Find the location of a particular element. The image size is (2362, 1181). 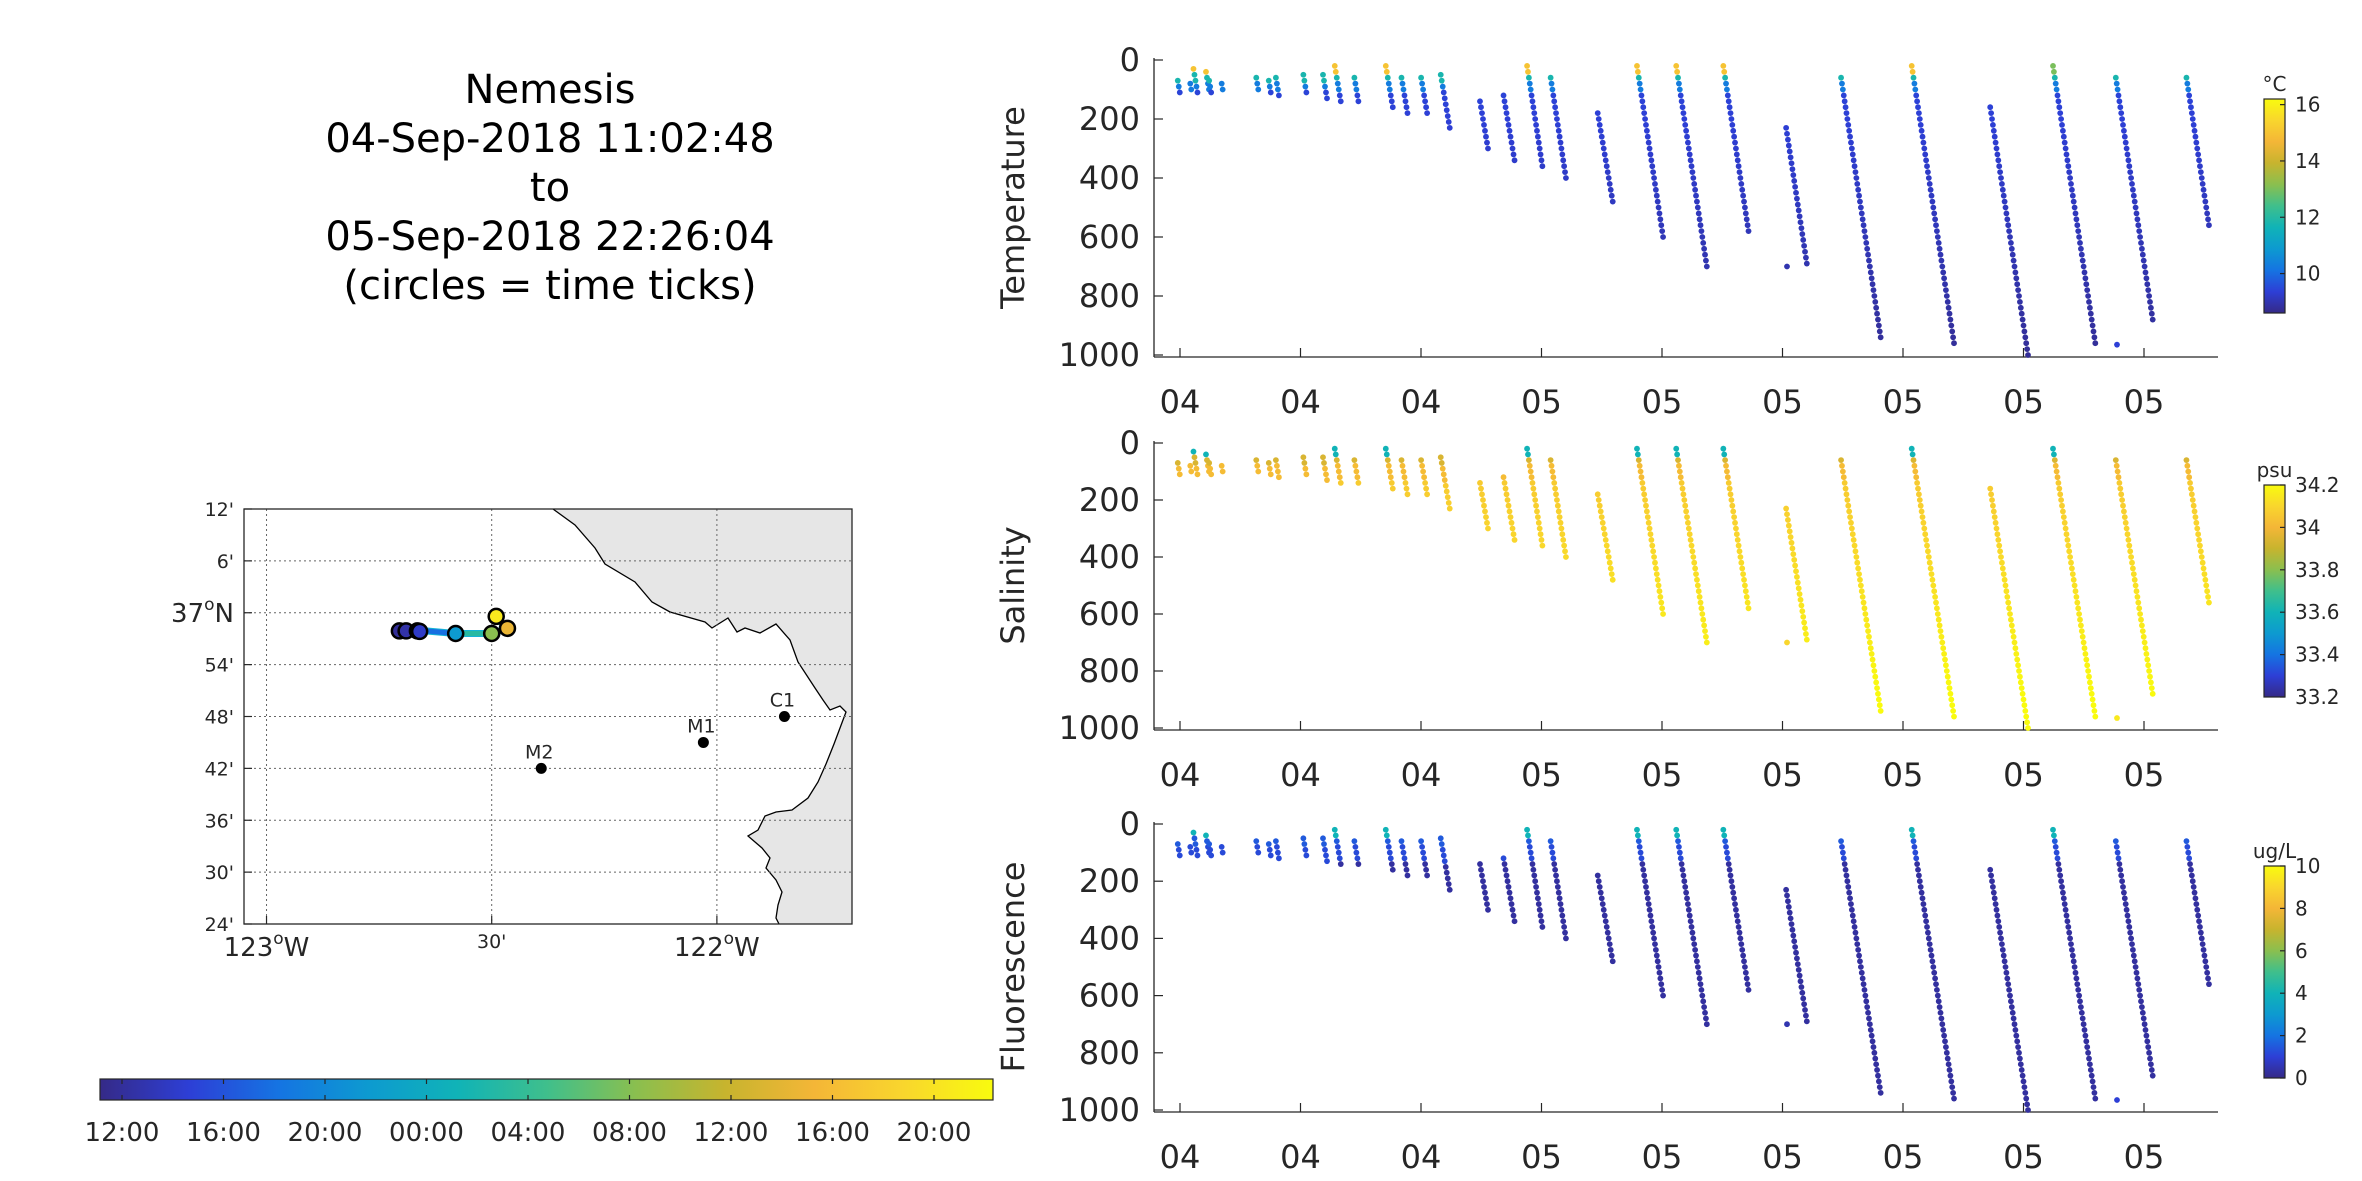

station-label-m1: M1 is located at coordinates (701, 726).